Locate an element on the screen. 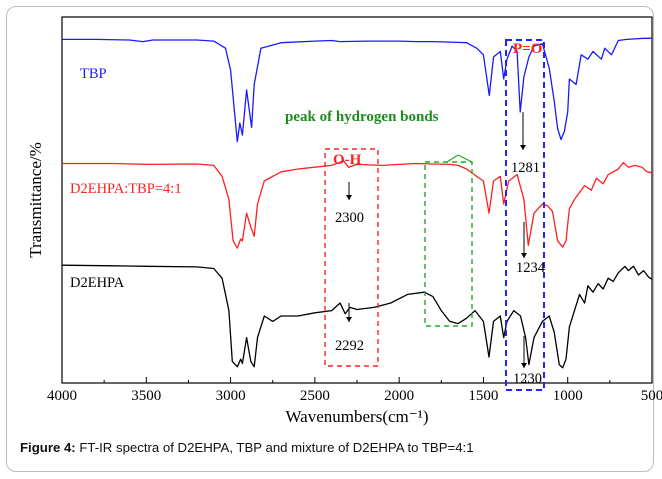  hbond-pointer is located at coordinates (452, 158).